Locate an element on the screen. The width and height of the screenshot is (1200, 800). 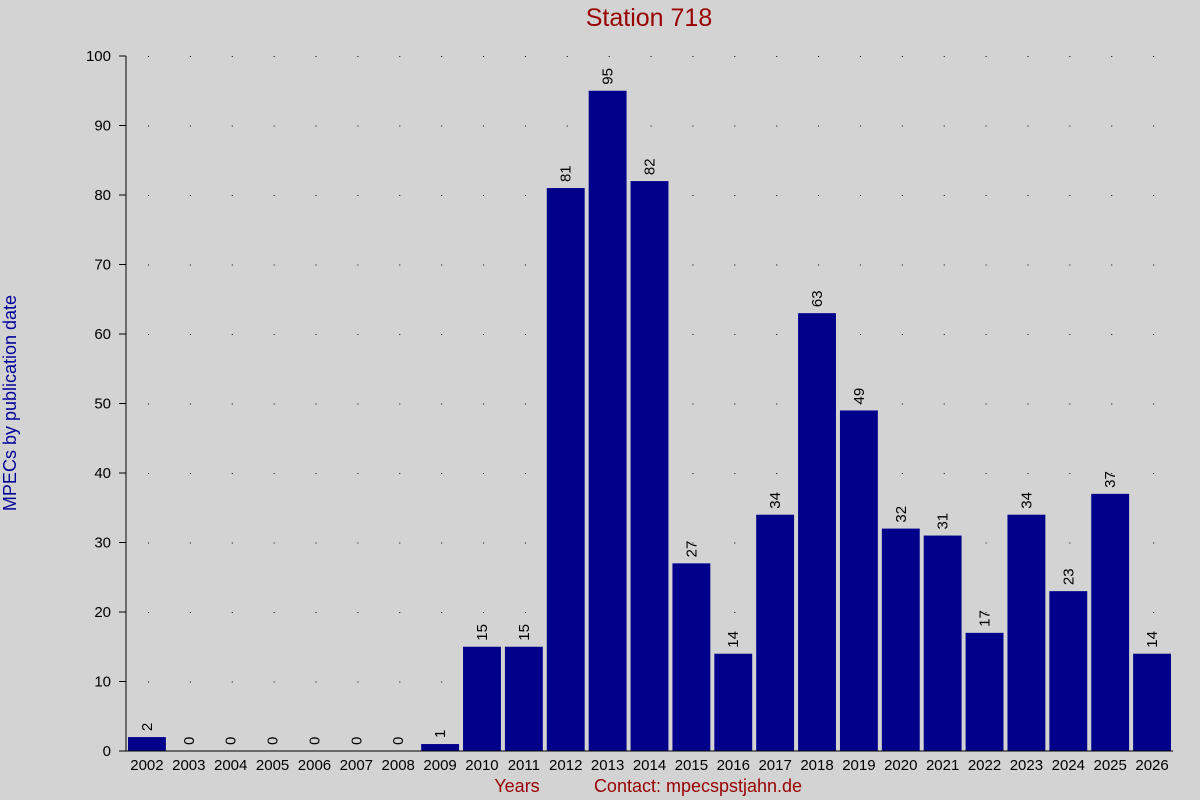
bar-2015 is located at coordinates (691, 657).